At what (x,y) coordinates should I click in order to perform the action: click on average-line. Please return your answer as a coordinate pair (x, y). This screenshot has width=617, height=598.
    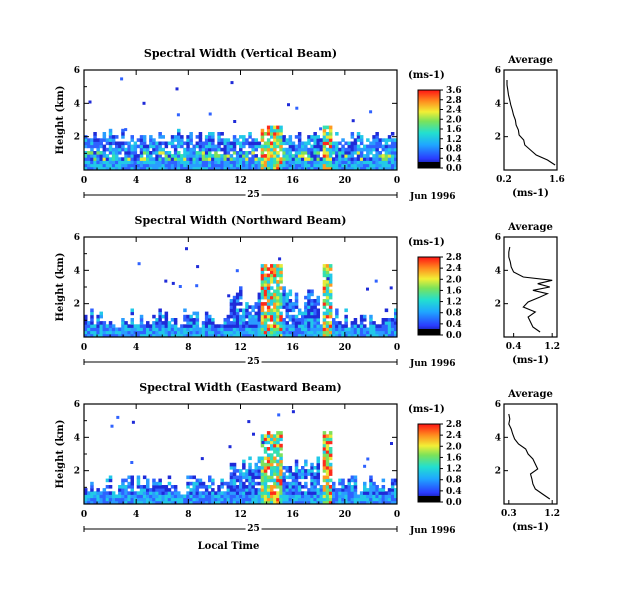
    Looking at the image, I should click on (531, 123).